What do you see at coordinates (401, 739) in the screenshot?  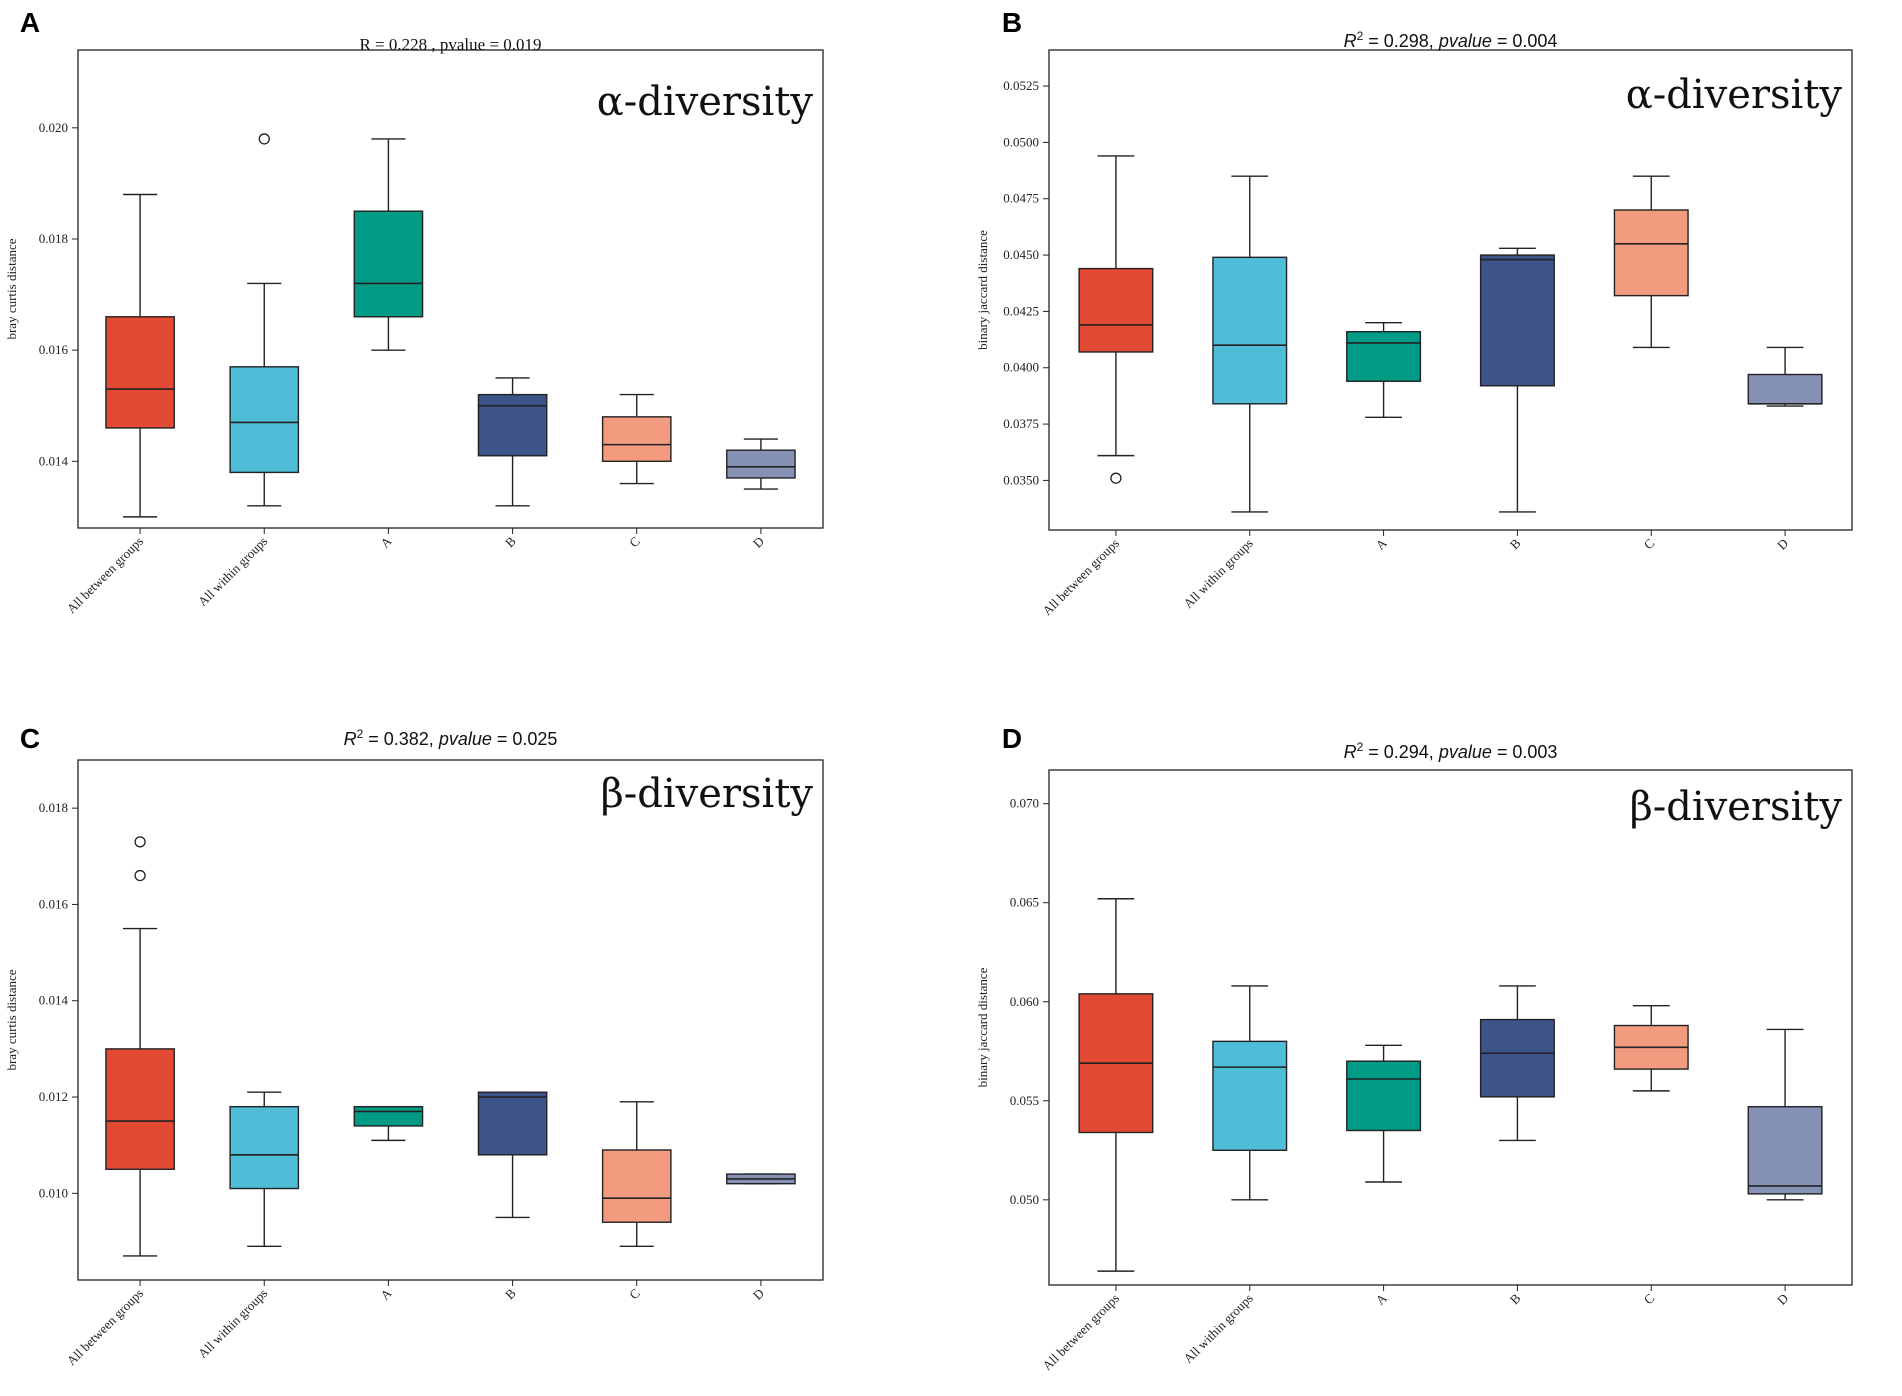 I see `title-value: = 0.382,` at bounding box center [401, 739].